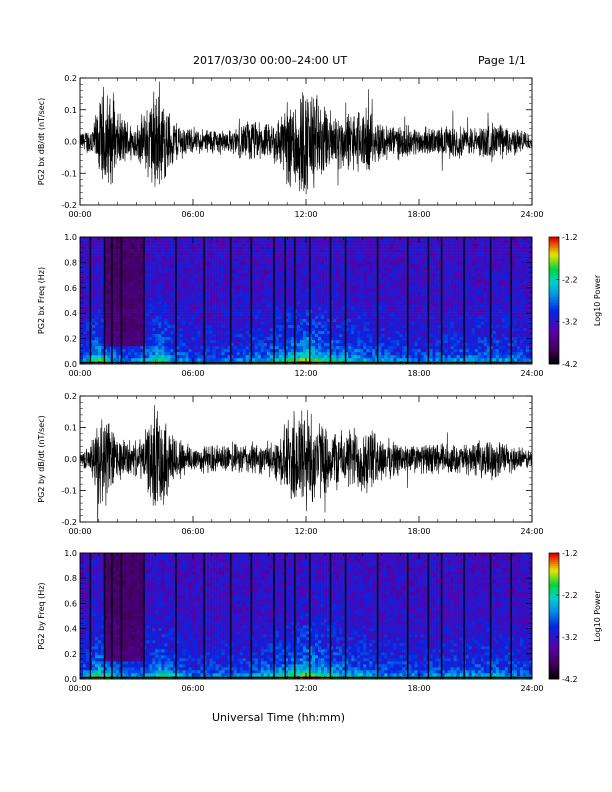  What do you see at coordinates (306, 138) in the screenshot?
I see `waveform-series` at bounding box center [306, 138].